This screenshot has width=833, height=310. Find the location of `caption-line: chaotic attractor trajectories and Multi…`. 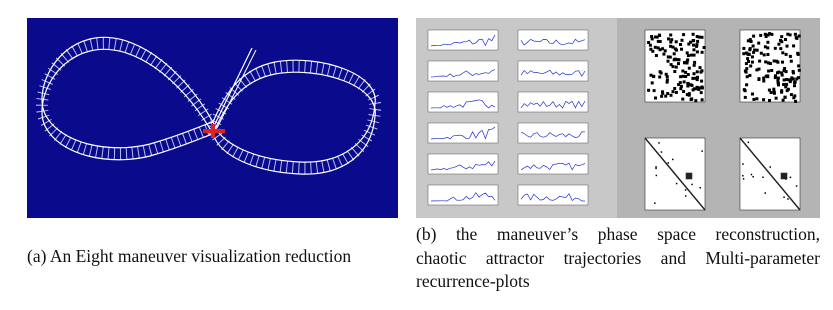

caption-line: chaotic attractor trajectories and Multi… is located at coordinates (618, 257).